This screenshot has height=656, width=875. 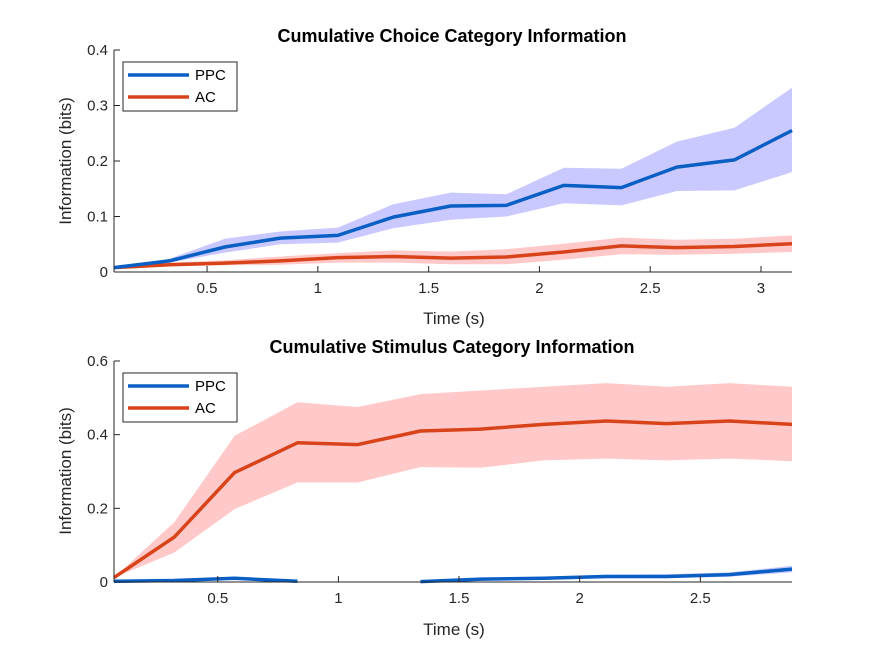 What do you see at coordinates (97, 435) in the screenshot?
I see `stimulus-y-tick-label: 0.4` at bounding box center [97, 435].